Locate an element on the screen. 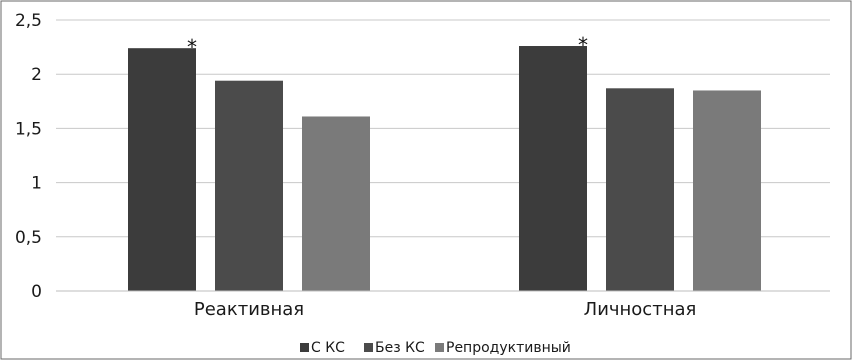 This screenshot has width=852, height=360. legend-label: С КС is located at coordinates (328, 348).